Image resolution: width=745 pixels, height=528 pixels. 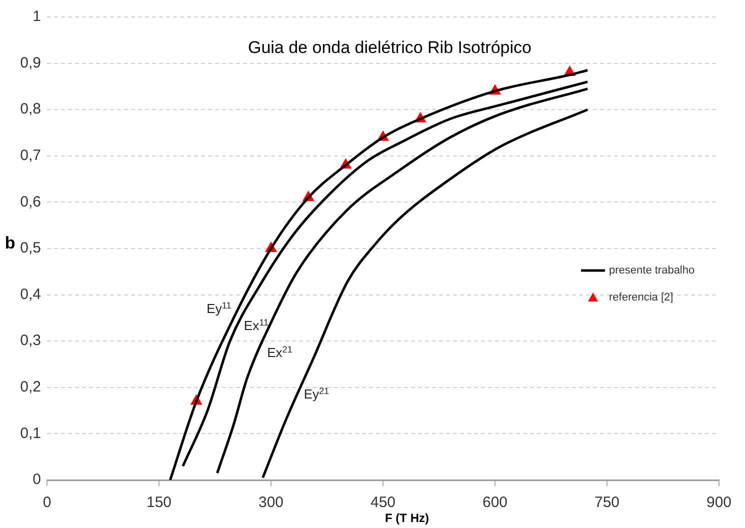 I want to click on y-tick-label: 0,8, so click(x=30, y=109).